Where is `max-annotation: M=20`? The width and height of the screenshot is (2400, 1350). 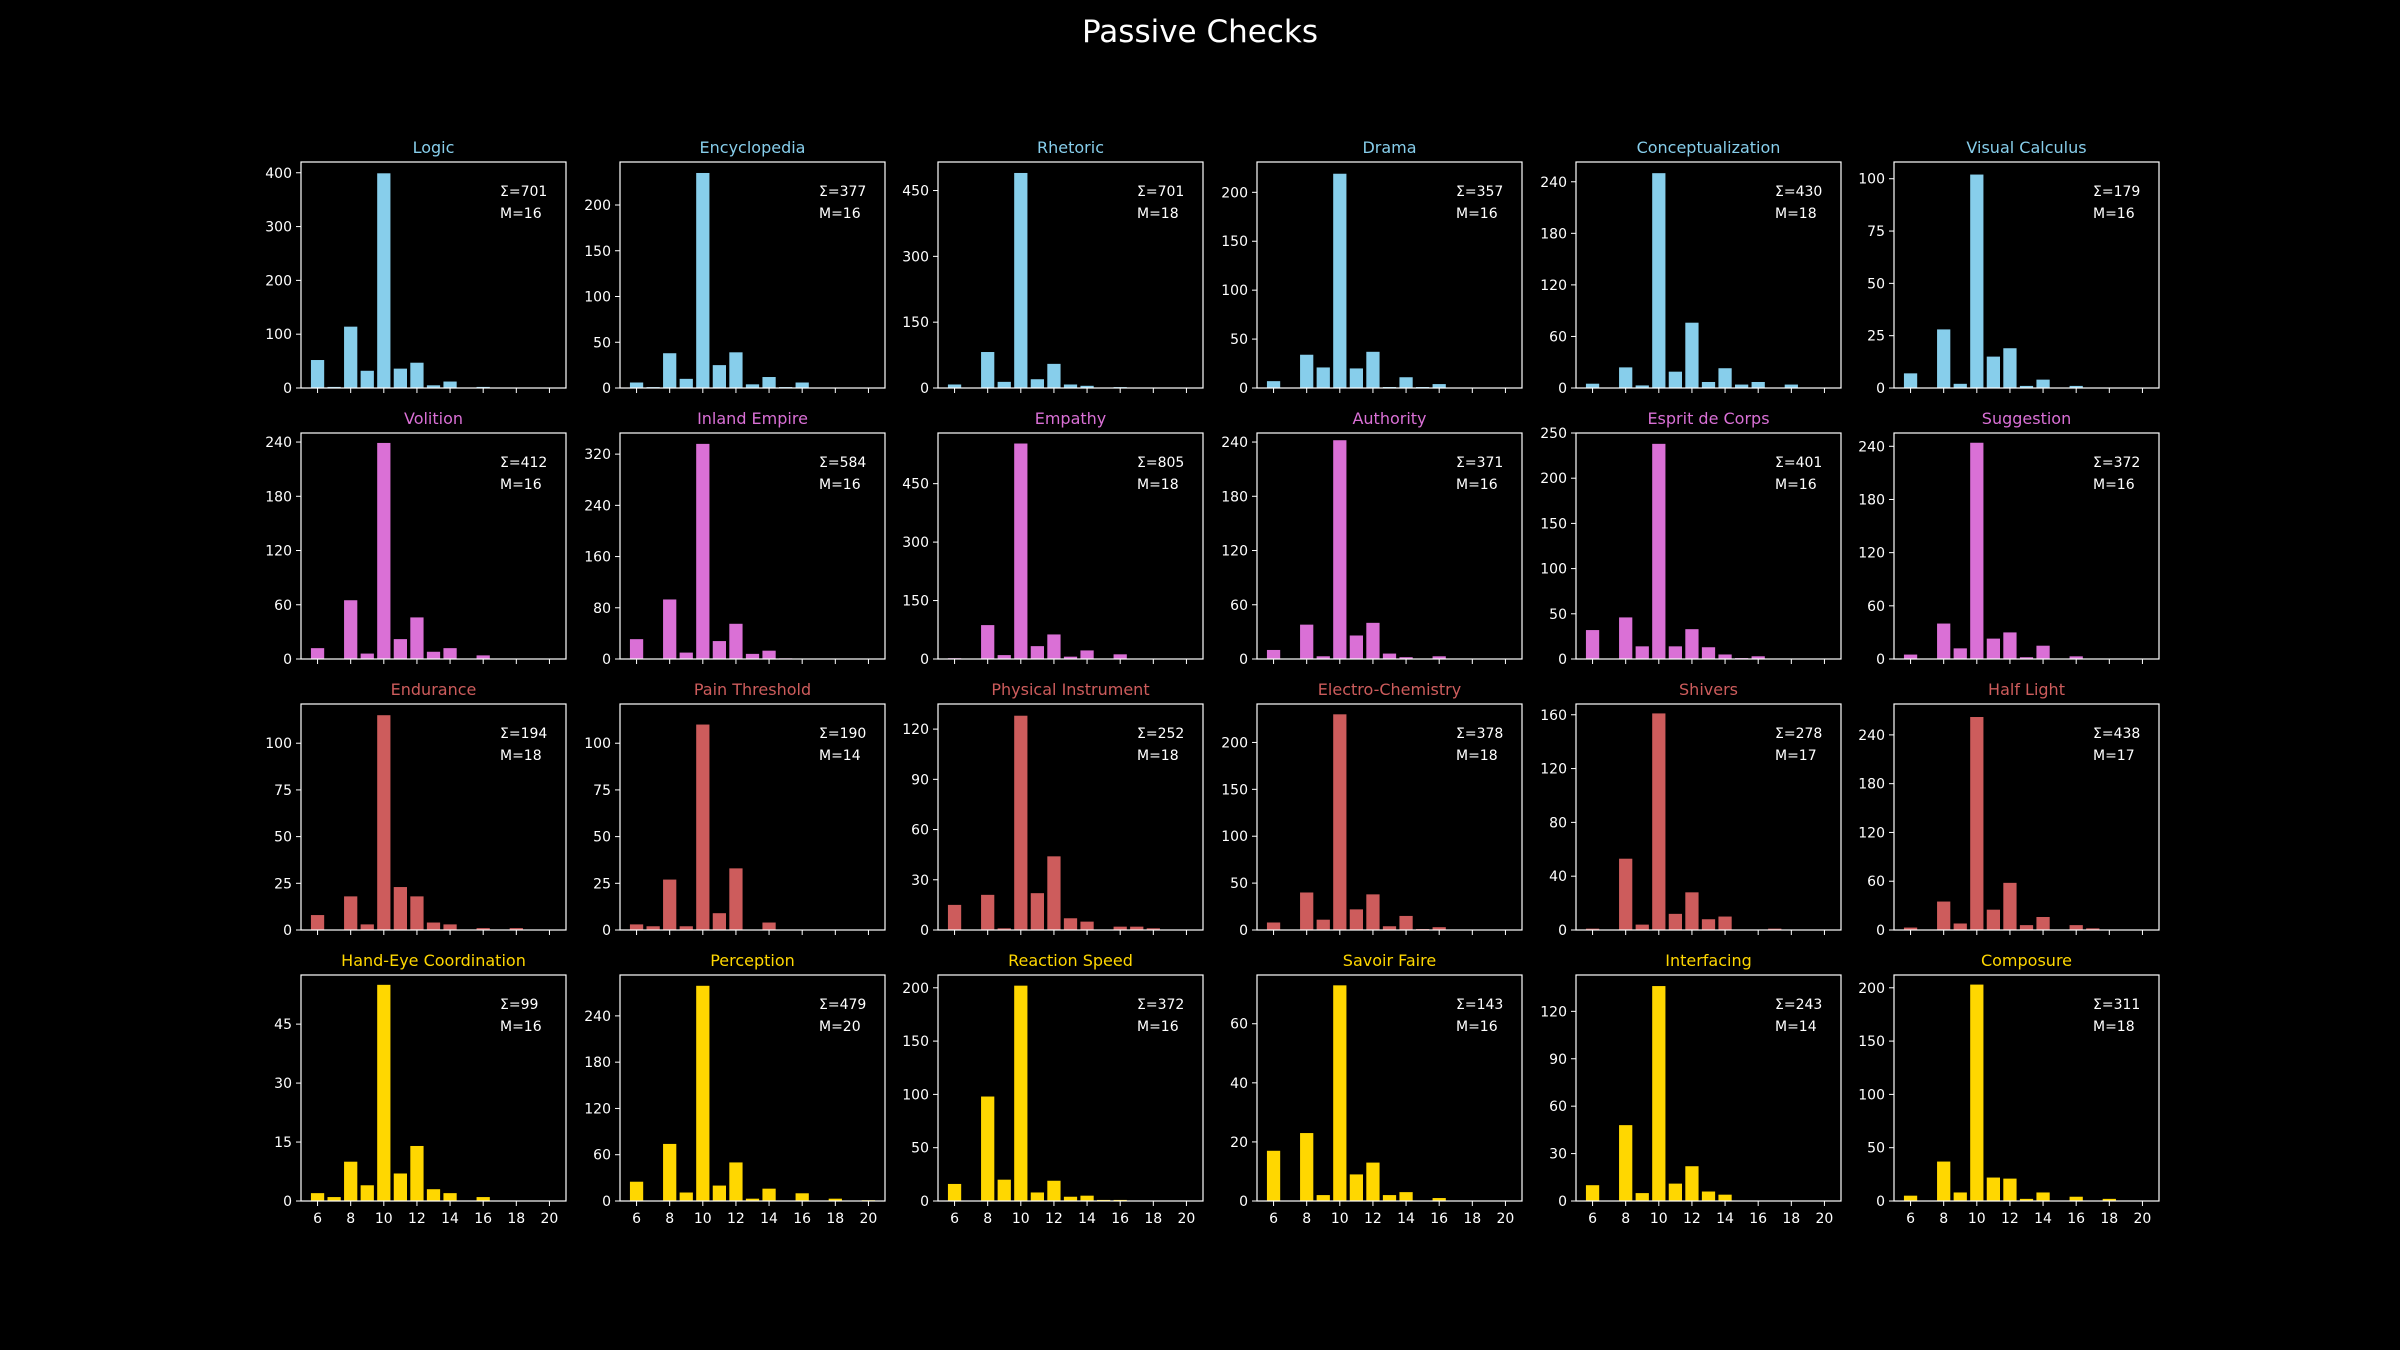
max-annotation: M=20 is located at coordinates (840, 1027).